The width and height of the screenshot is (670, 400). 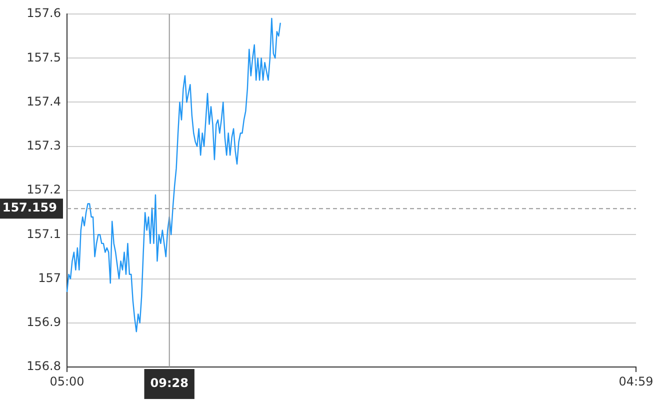 What do you see at coordinates (49, 277) in the screenshot?
I see `y-tick-label: 157` at bounding box center [49, 277].